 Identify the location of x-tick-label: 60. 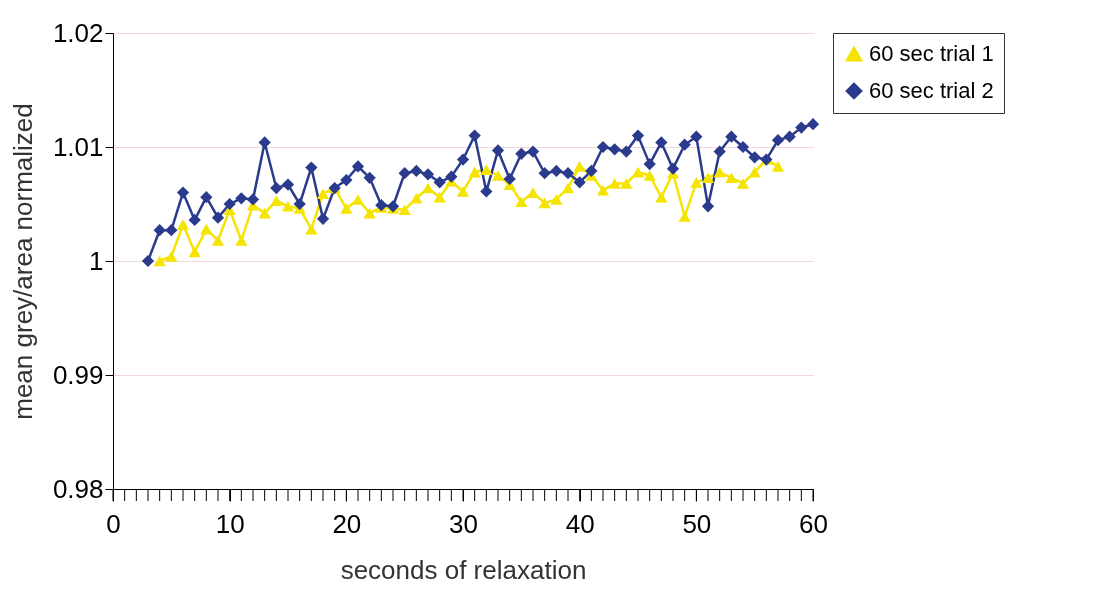
(813, 523).